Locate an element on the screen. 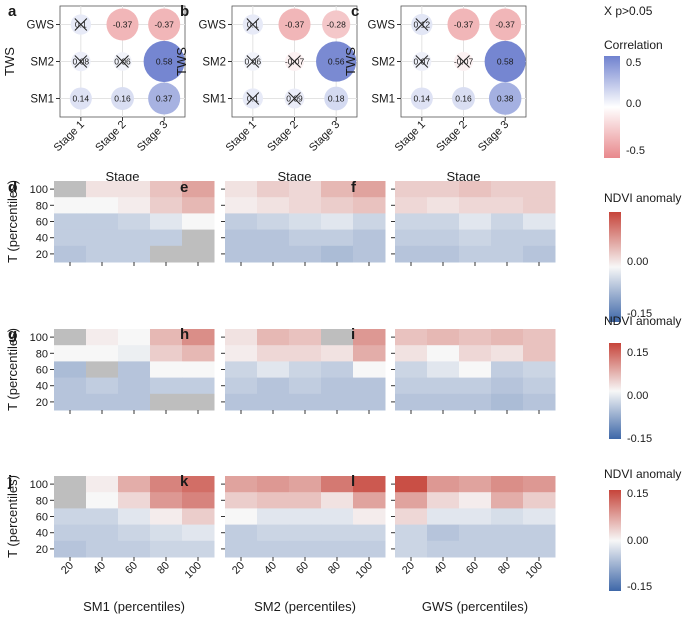 The height and width of the screenshot is (618, 685). y-tick-label: 20 is located at coordinates (42, 550).